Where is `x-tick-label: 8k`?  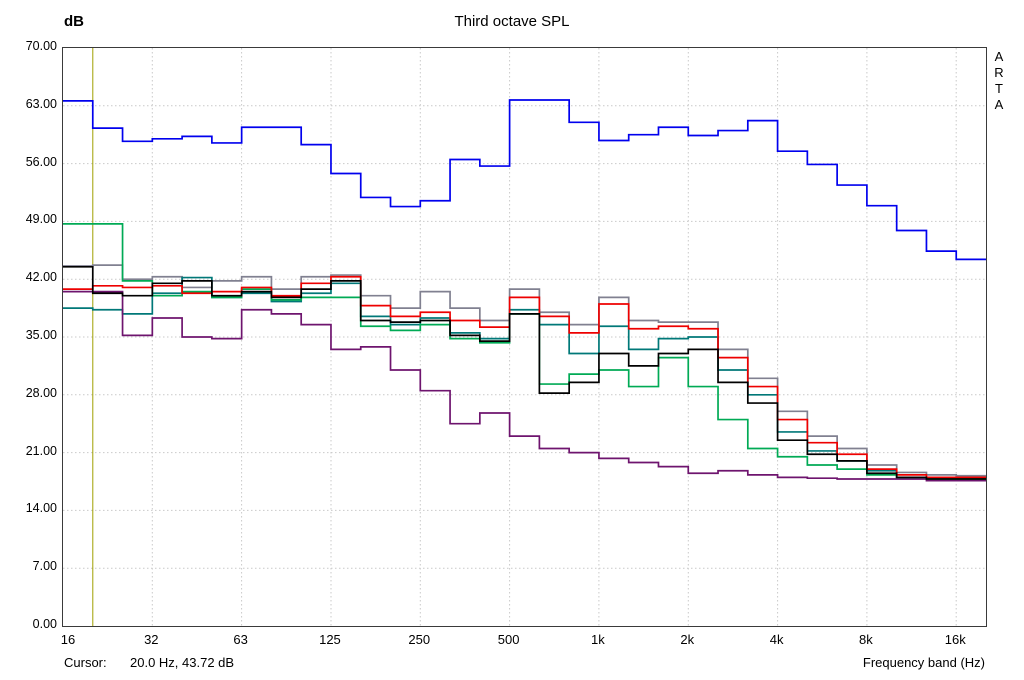
x-tick-label: 8k is located at coordinates (866, 639).